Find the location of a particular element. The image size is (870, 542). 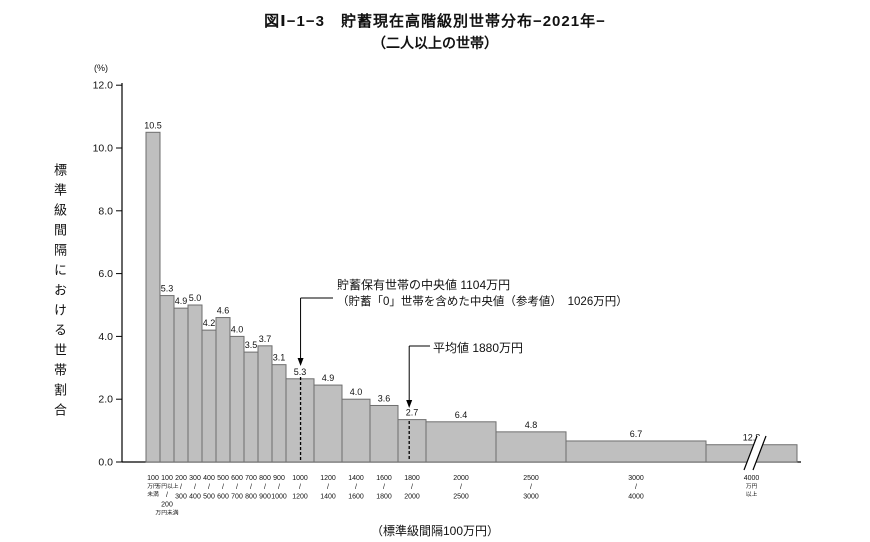

x-tick-label: 未満 is located at coordinates (153, 494).